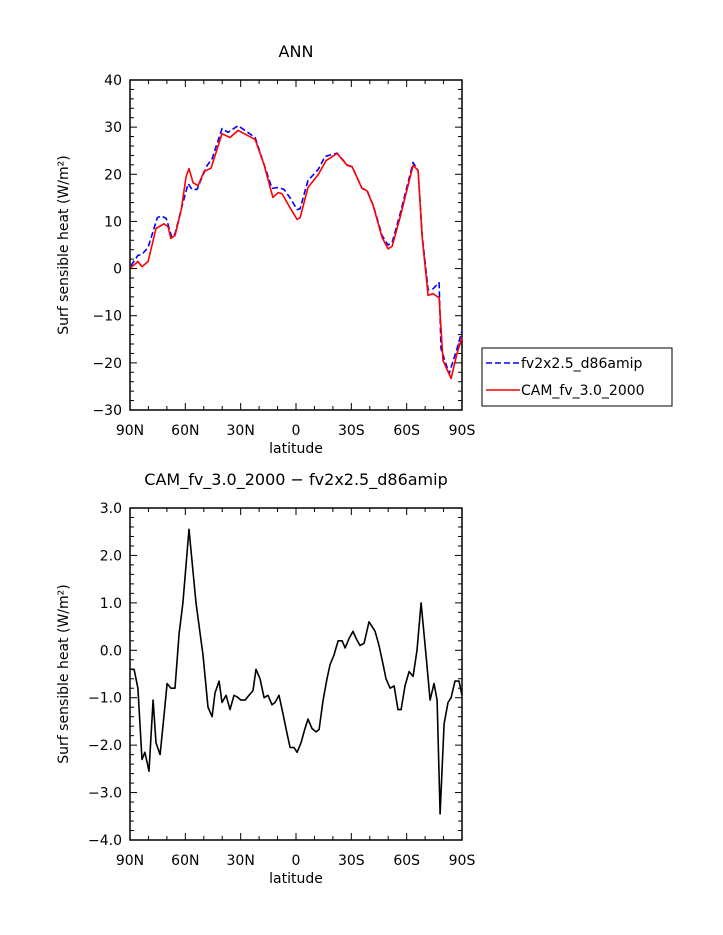  What do you see at coordinates (117, 270) in the screenshot?
I see `y-tick-label: 0` at bounding box center [117, 270].